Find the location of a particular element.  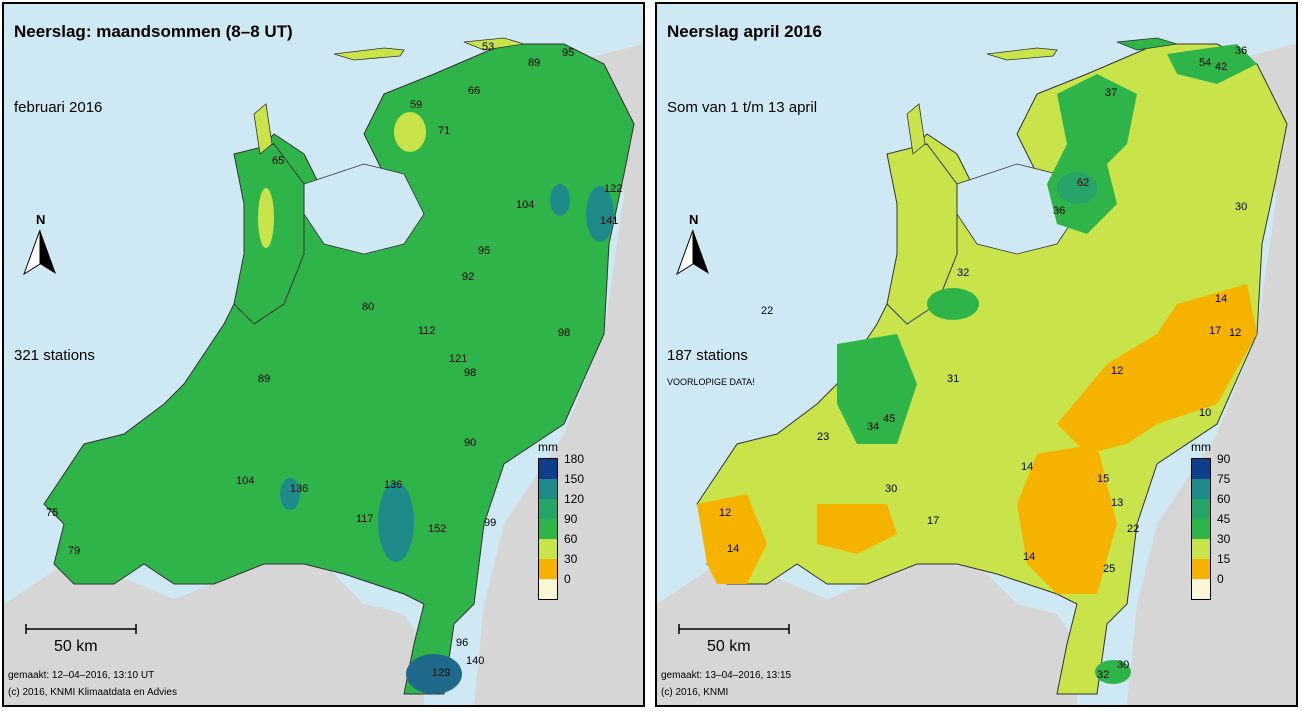

station-value: 10 is located at coordinates (1205, 413).